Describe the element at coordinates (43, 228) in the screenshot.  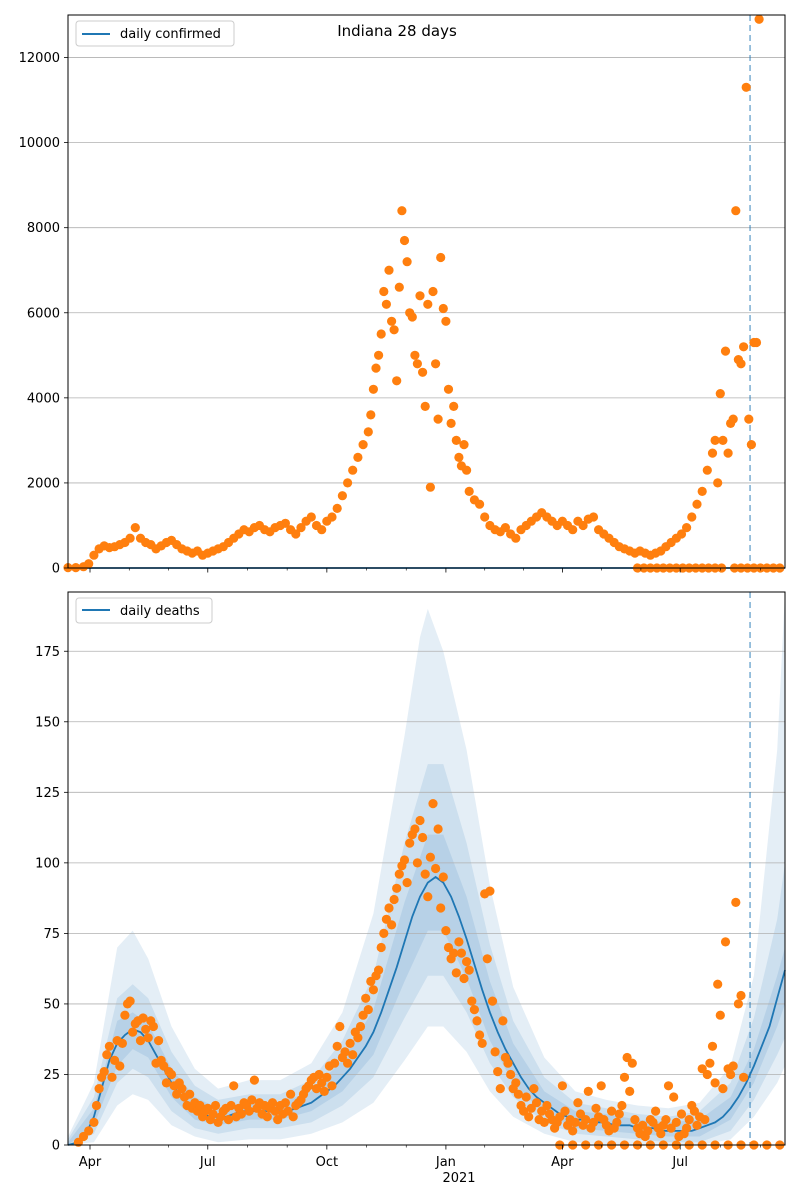
I see `y-tick-label: 8000` at that location.